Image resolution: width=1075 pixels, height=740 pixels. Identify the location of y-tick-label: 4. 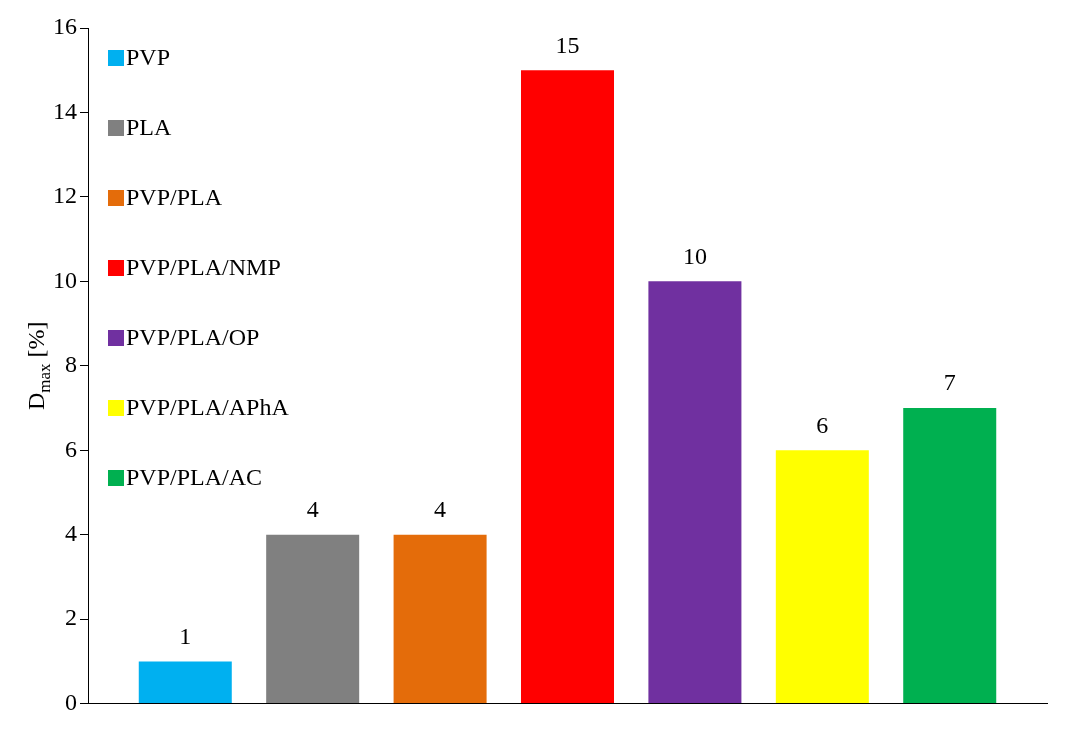
(71, 533).